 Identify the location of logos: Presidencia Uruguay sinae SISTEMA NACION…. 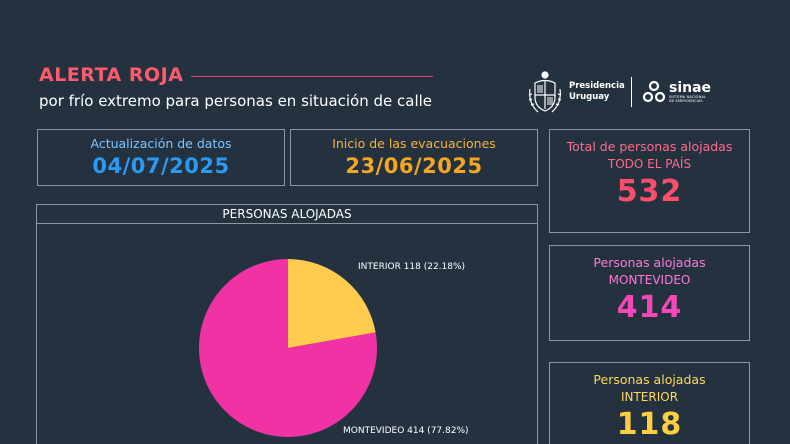
(630, 92).